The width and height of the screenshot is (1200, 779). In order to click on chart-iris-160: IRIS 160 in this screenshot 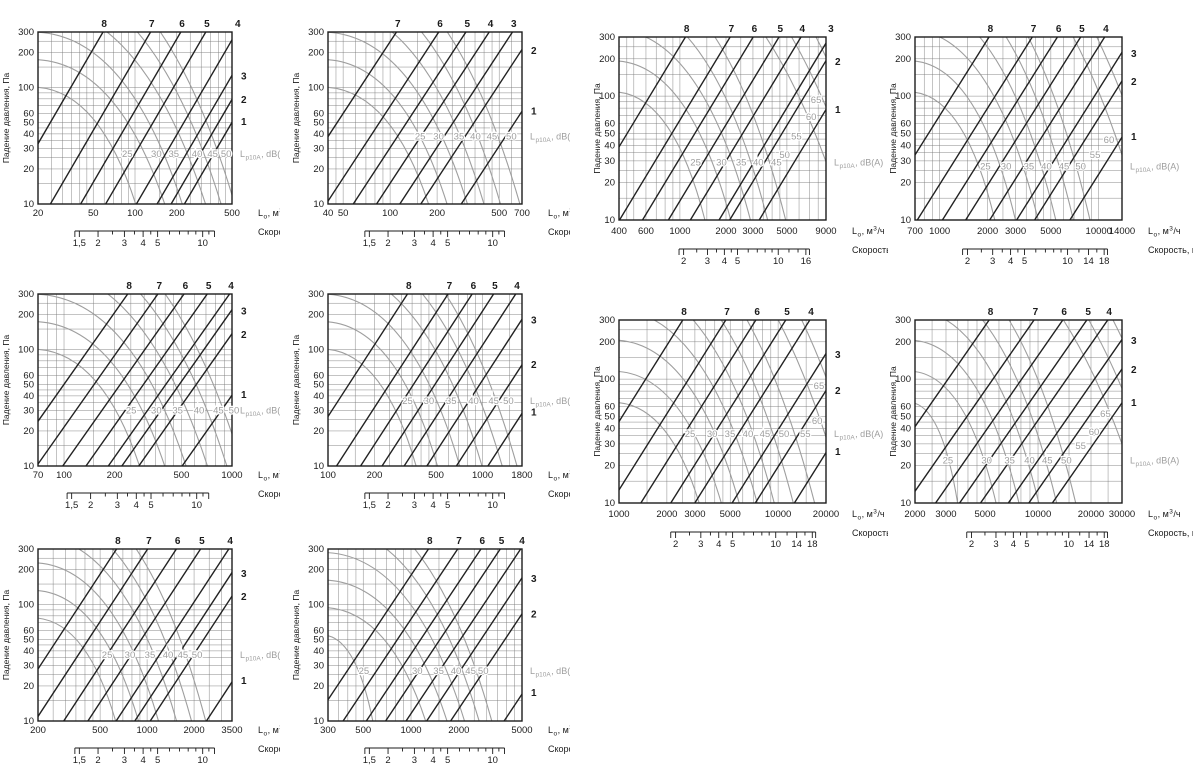, I will do `click(140, 388)`.